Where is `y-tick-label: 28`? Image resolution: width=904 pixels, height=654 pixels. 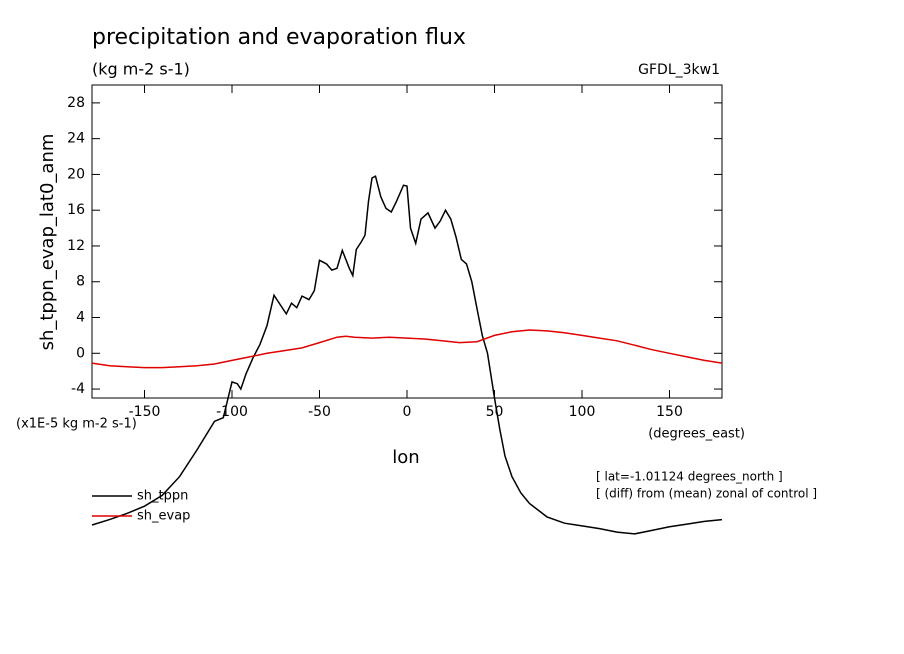
y-tick-label: 28 is located at coordinates (76, 103).